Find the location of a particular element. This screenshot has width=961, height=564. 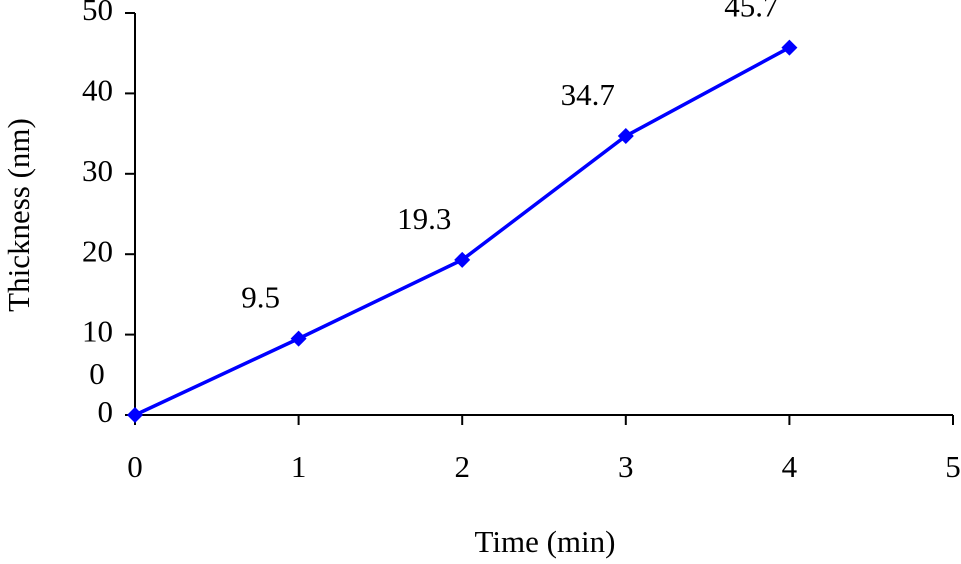

y-tick-label: 40 is located at coordinates (97, 90).